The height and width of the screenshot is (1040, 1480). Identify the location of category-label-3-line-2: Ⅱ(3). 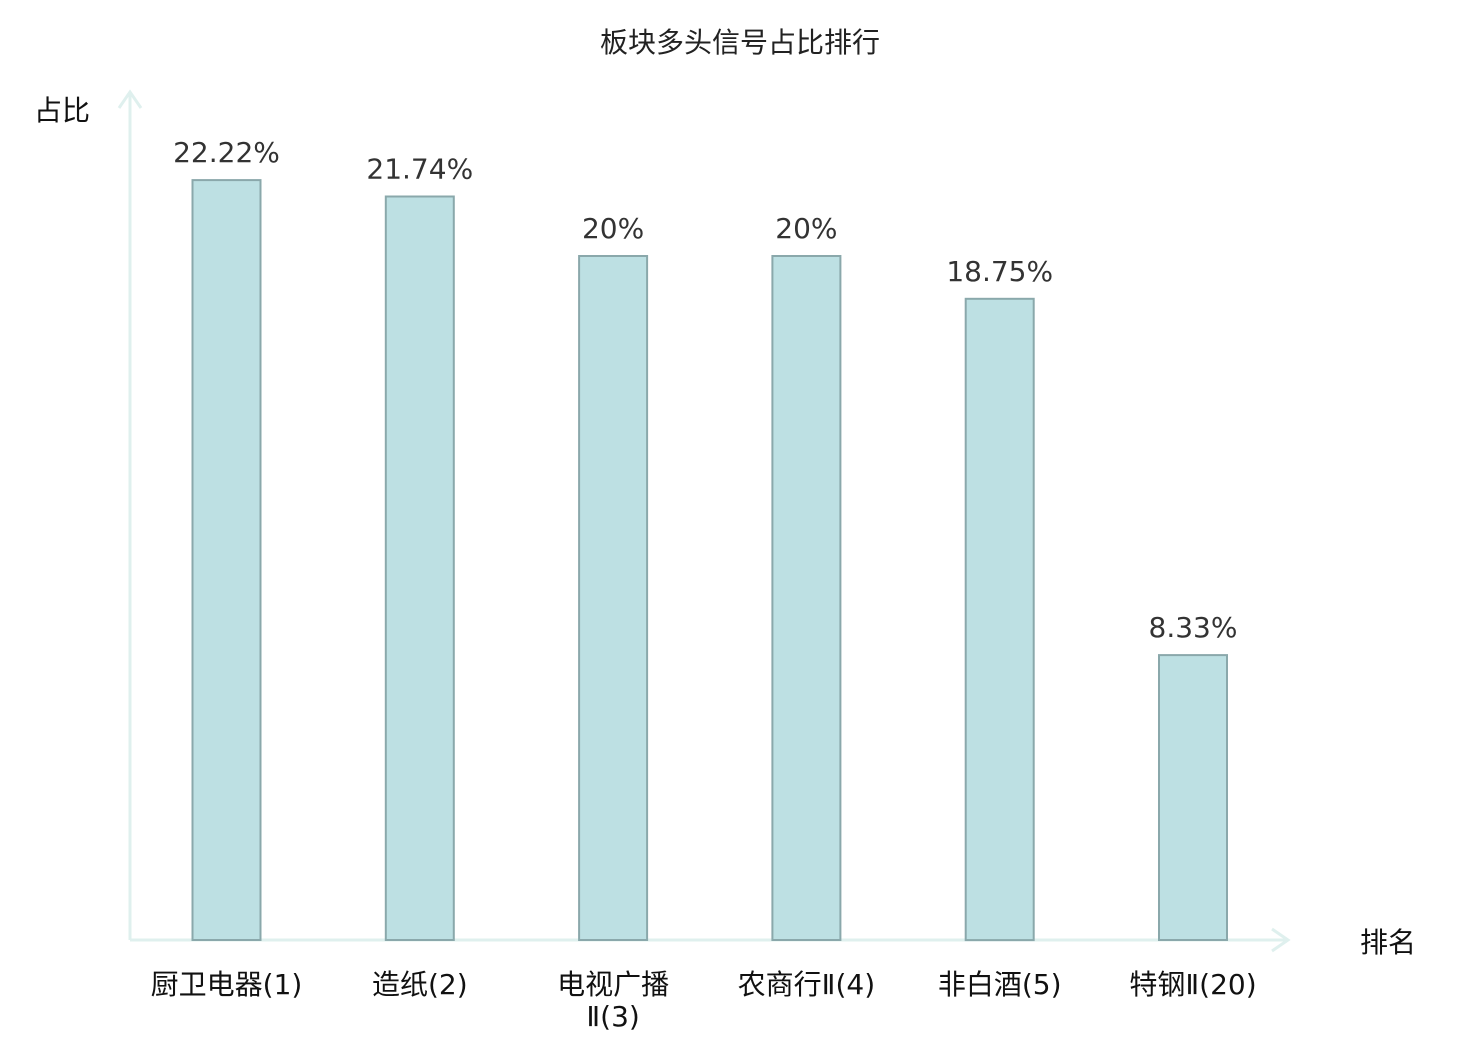
(612, 1016).